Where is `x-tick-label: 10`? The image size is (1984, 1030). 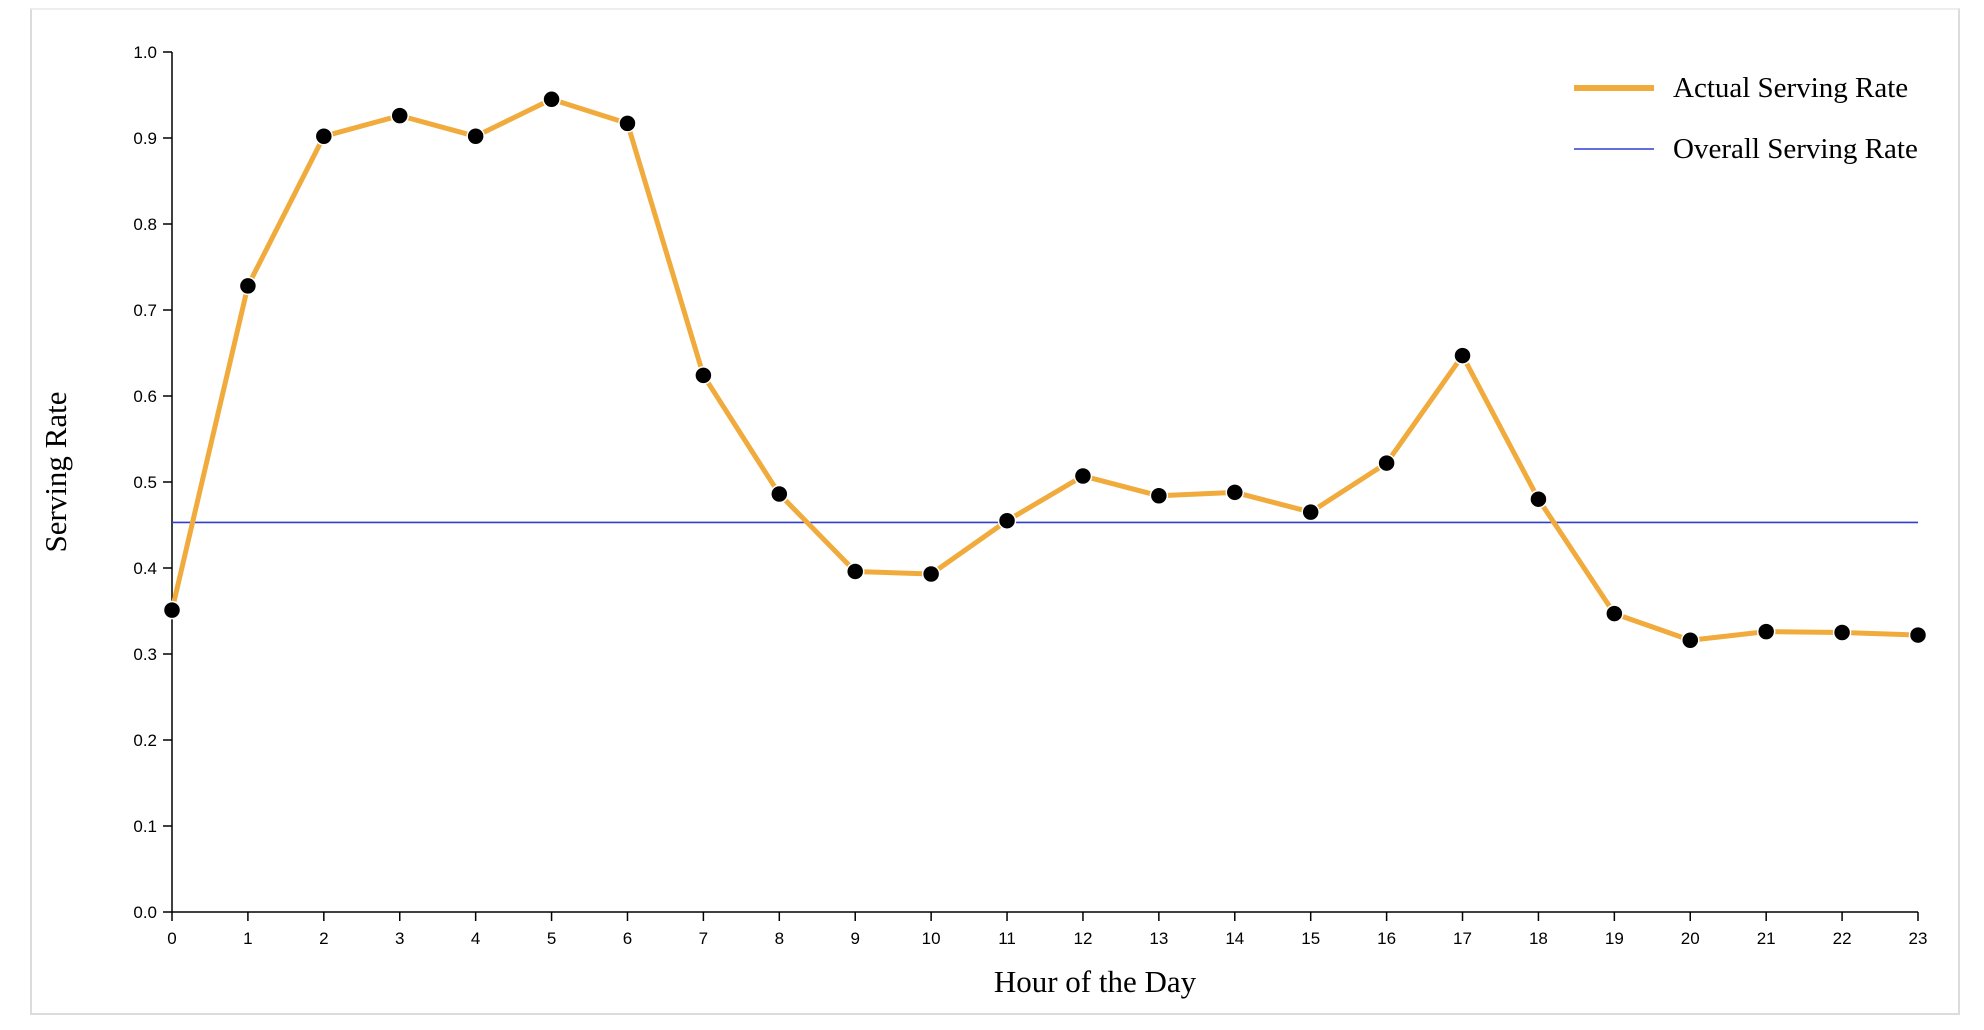
x-tick-label: 10 is located at coordinates (931, 938).